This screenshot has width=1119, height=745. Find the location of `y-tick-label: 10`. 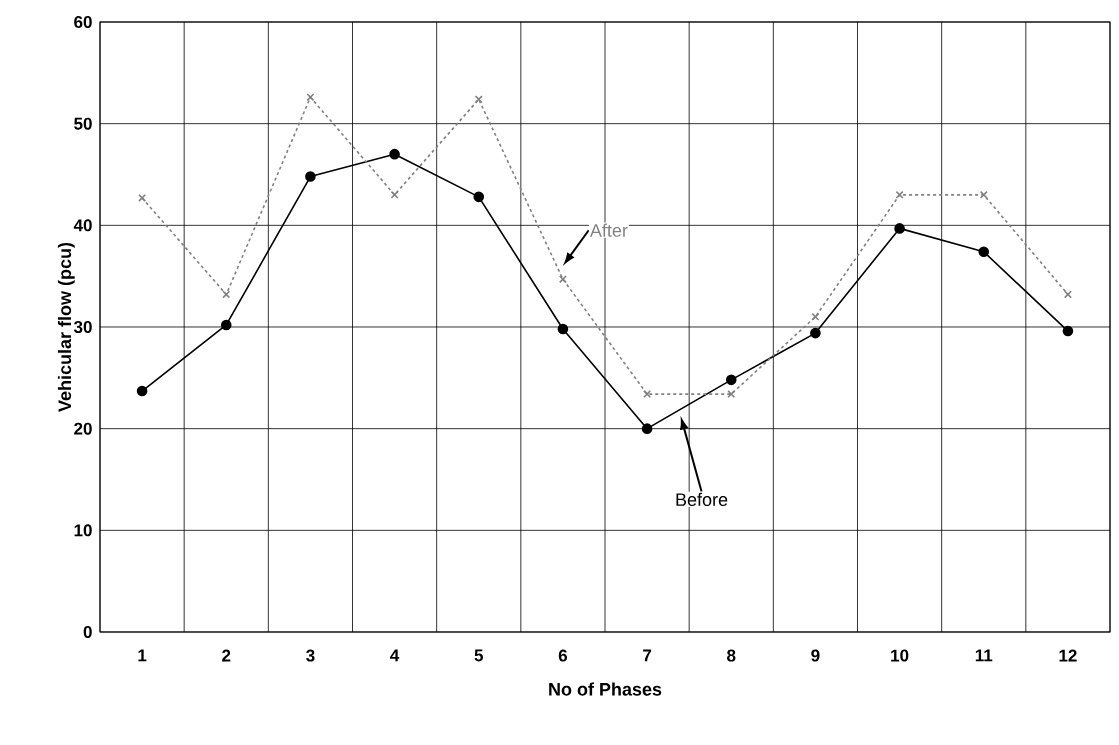

y-tick-label: 10 is located at coordinates (83, 530).